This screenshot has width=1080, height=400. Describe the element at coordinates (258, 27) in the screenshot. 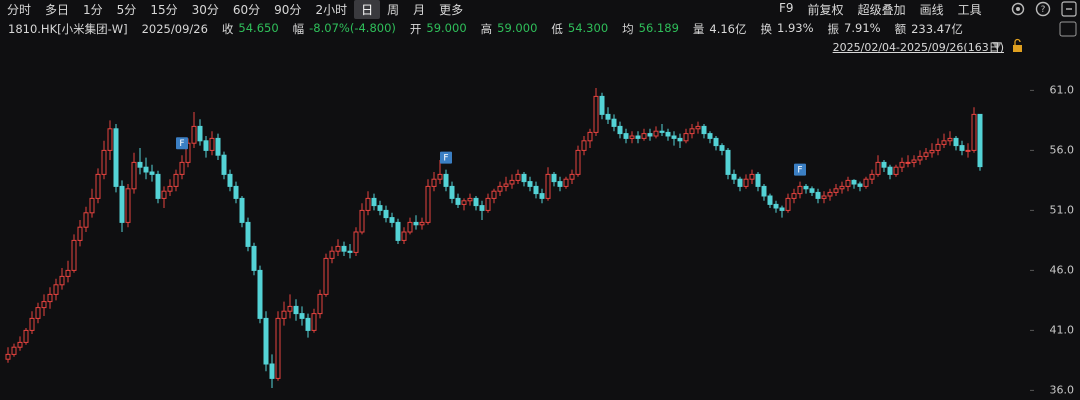

I see `field-value: 54.650` at that location.